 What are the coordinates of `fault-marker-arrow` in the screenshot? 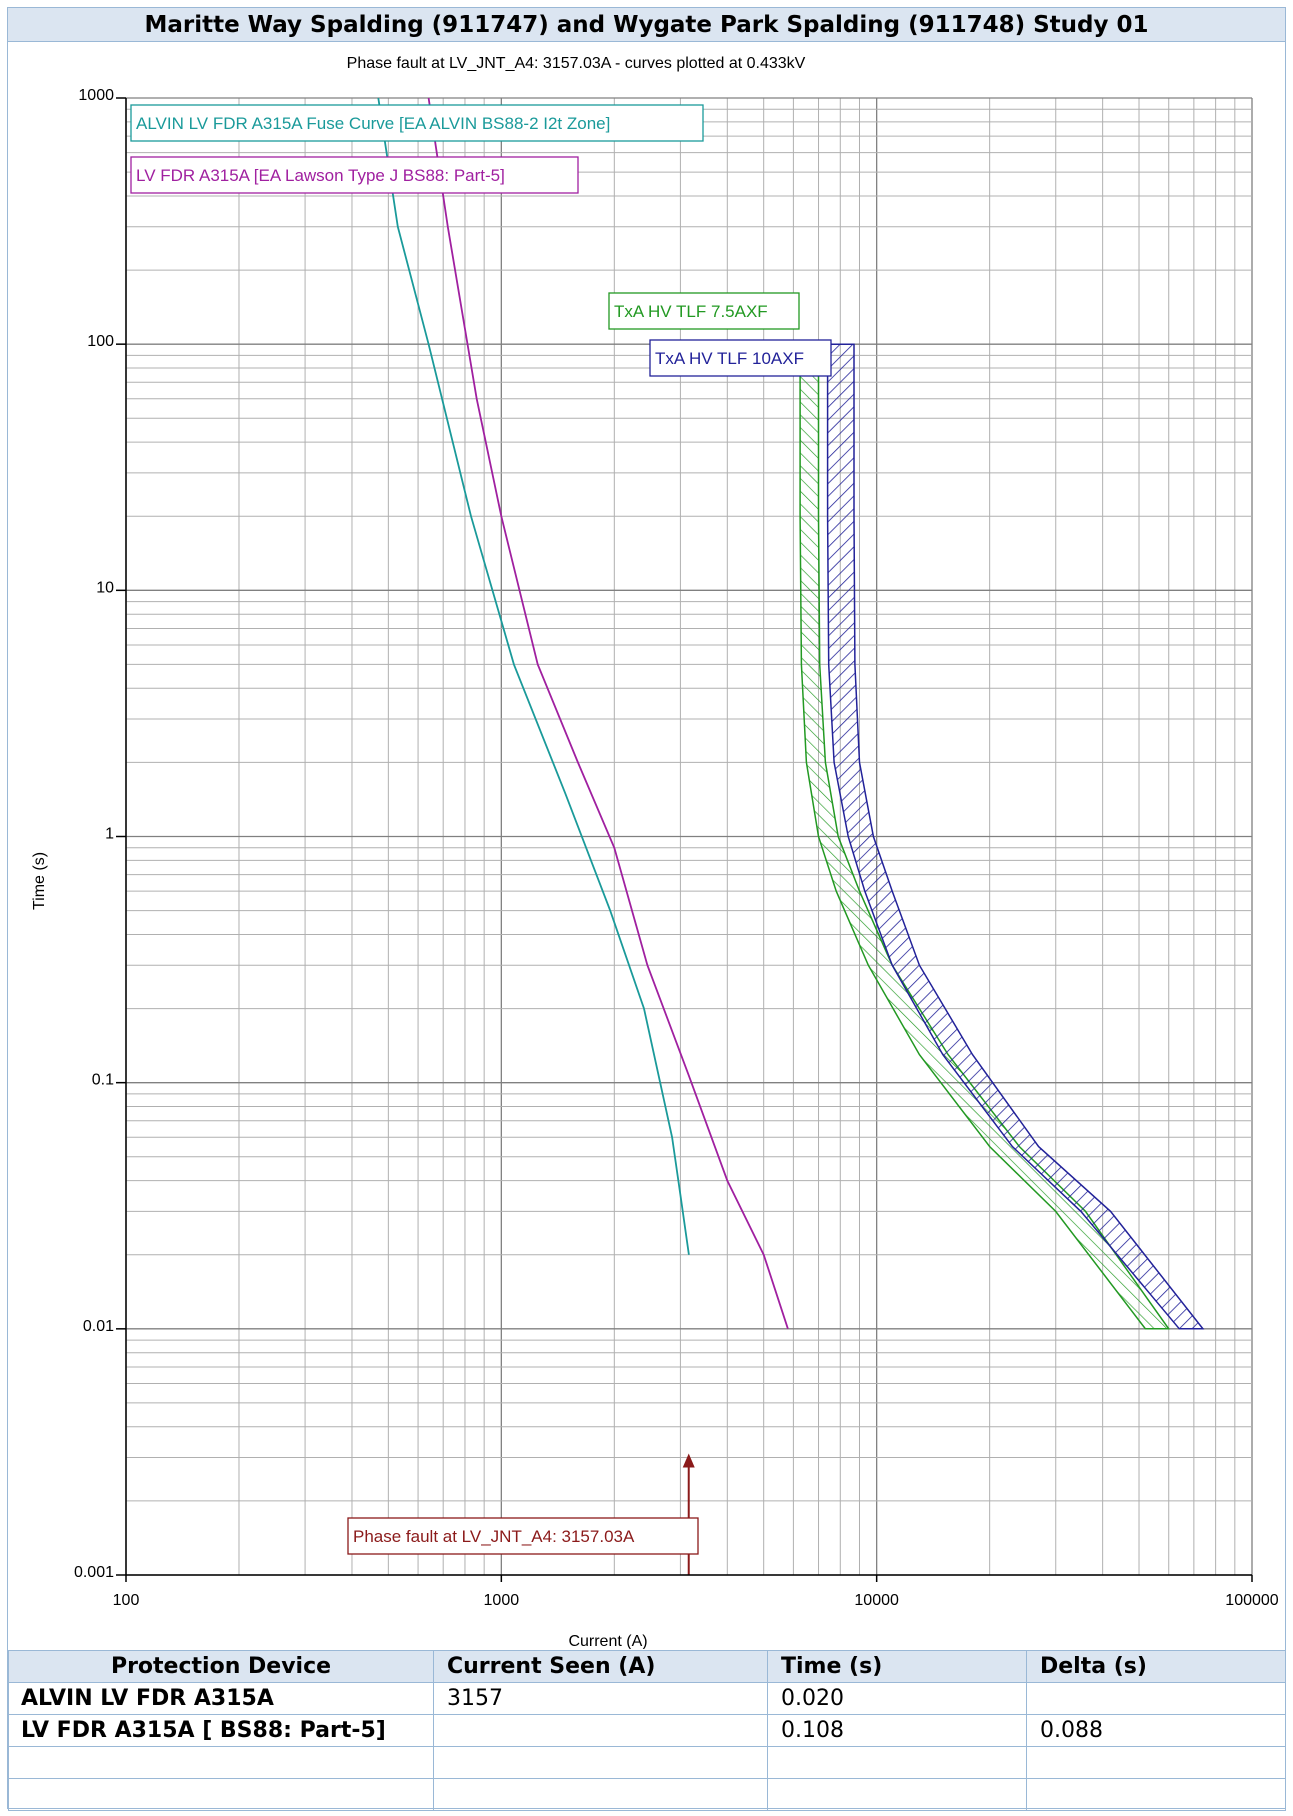 It's located at (688, 1460).